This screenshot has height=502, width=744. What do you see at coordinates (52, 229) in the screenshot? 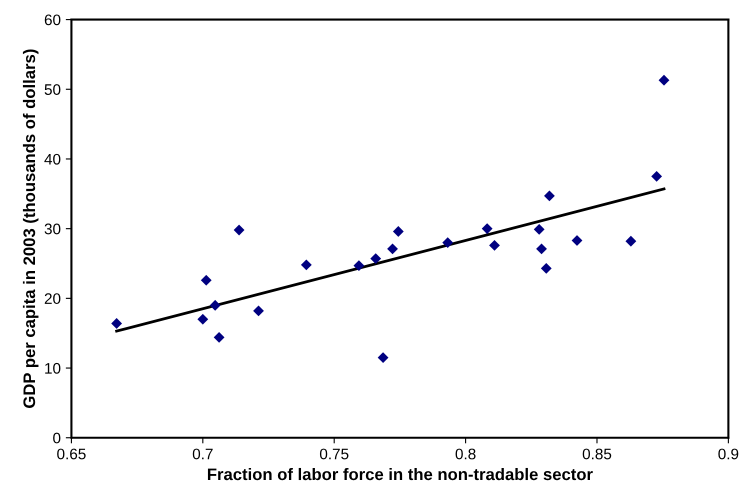
I see `y-tick-label: 30` at bounding box center [52, 229].